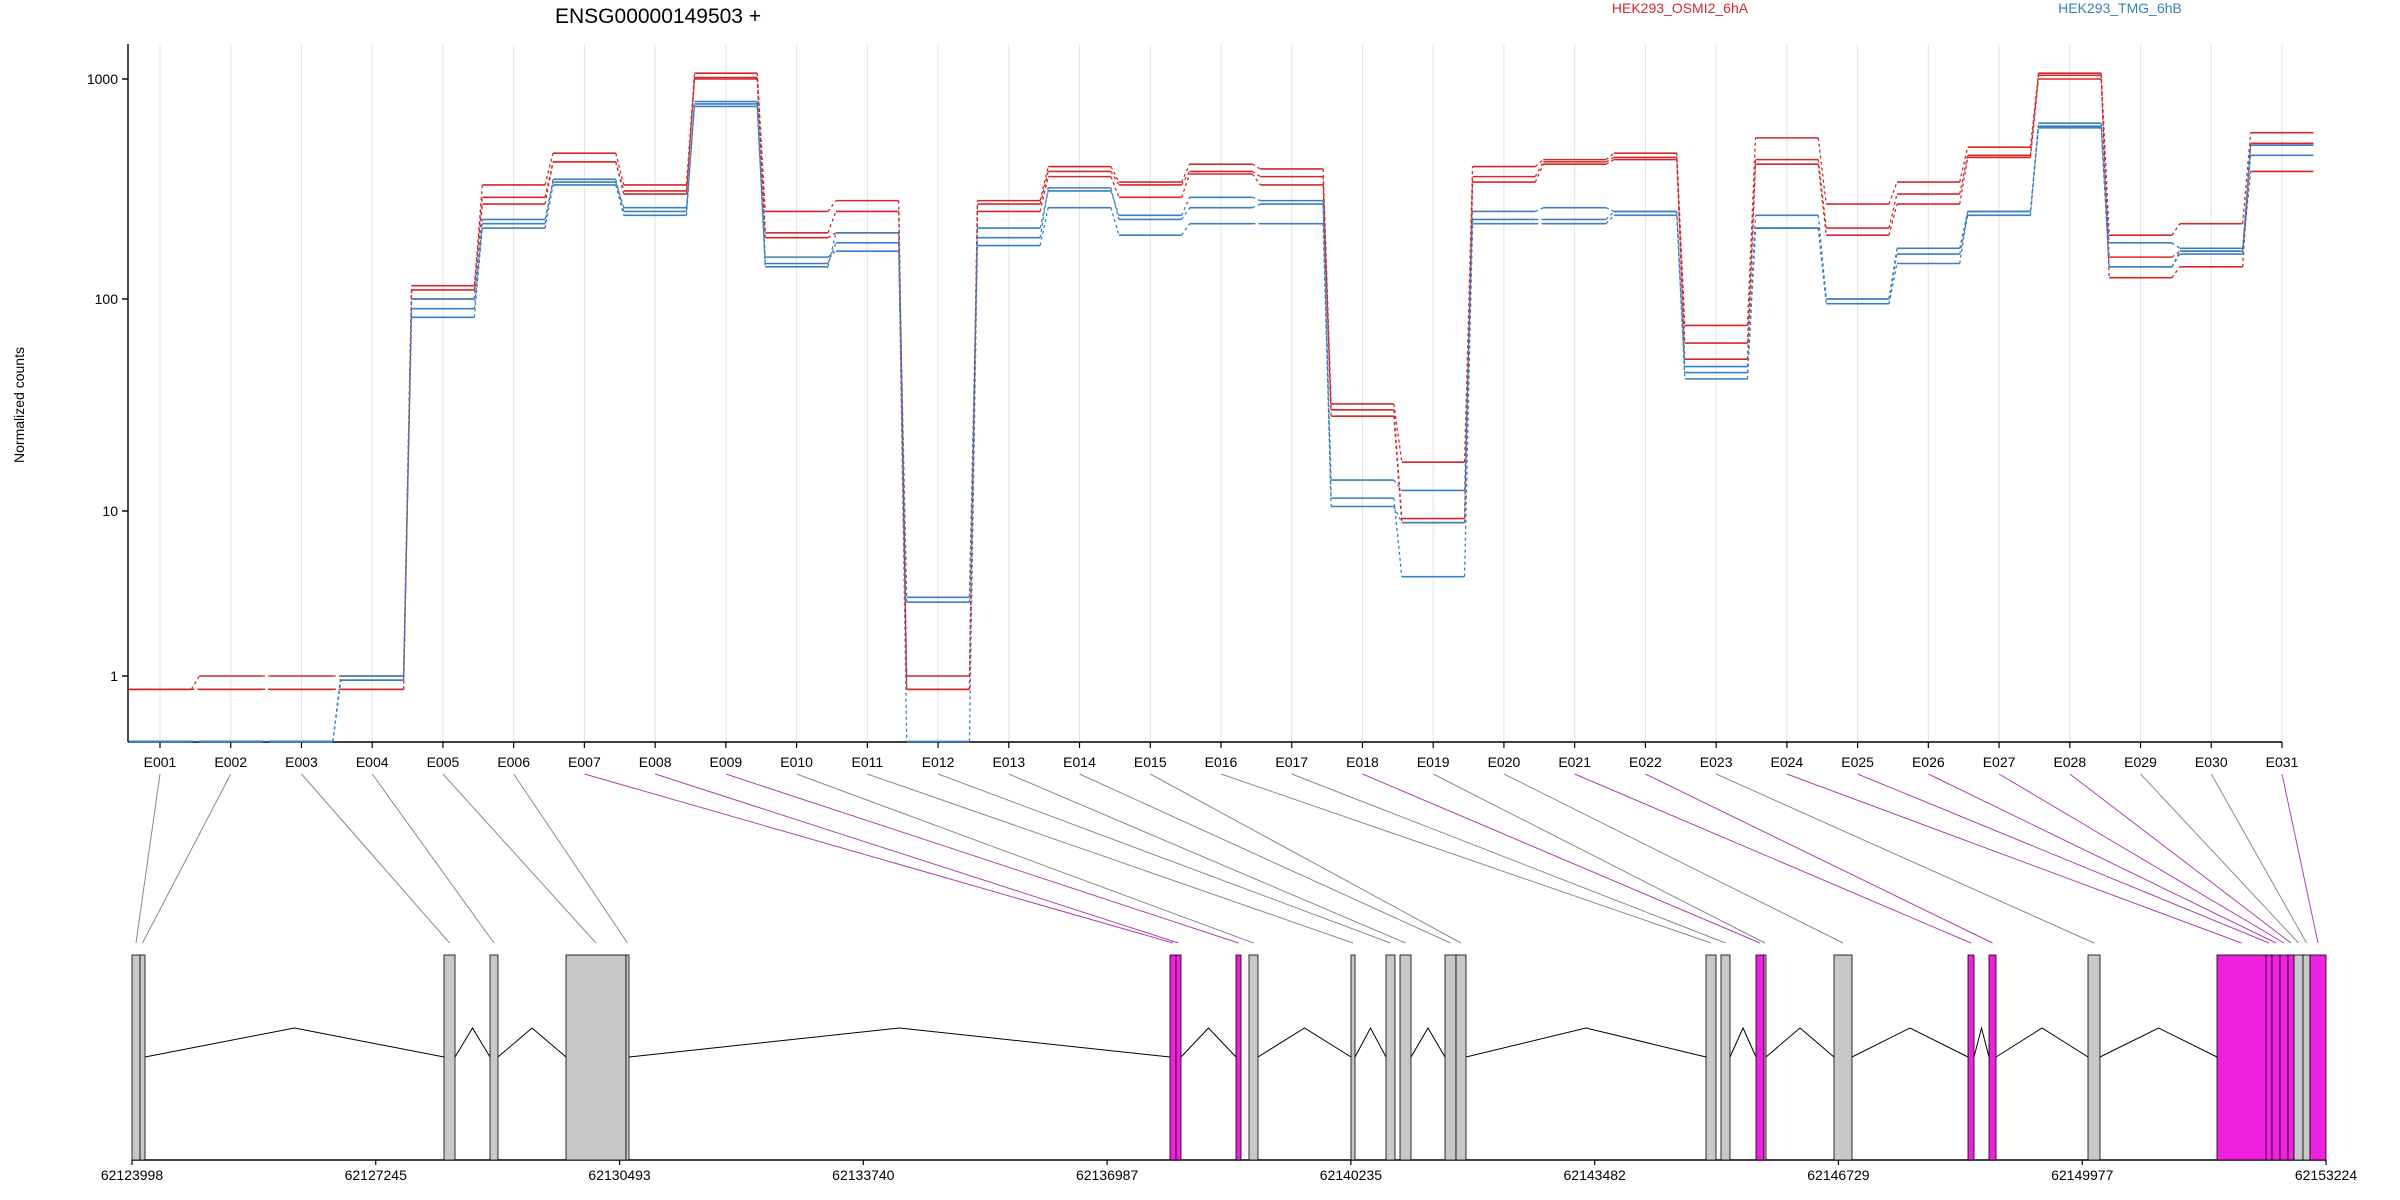 The height and width of the screenshot is (1200, 2400). Describe the element at coordinates (1765, 1057) in the screenshot. I see `exon-box-E019` at that location.